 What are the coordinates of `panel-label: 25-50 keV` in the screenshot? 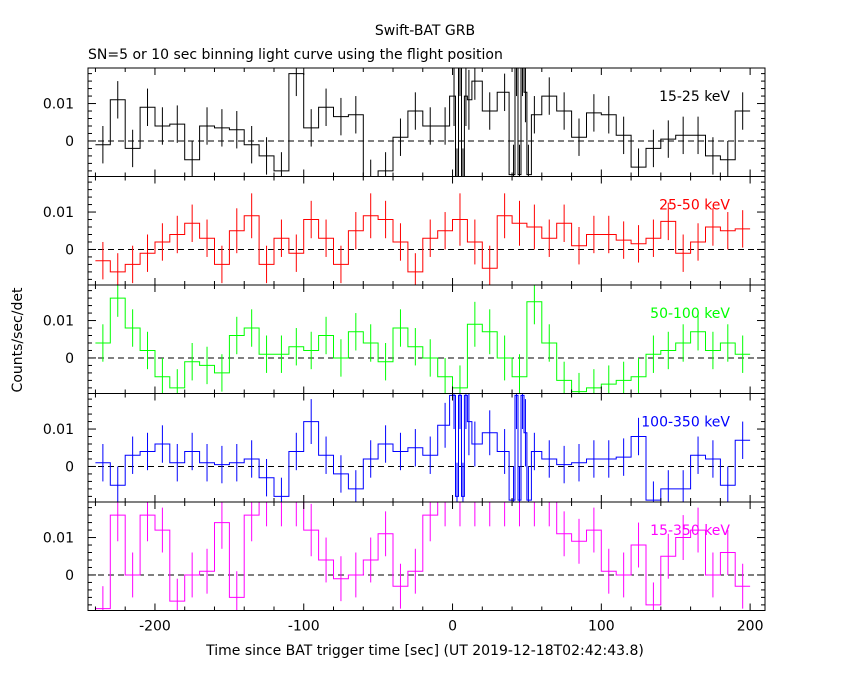 It's located at (694, 206).